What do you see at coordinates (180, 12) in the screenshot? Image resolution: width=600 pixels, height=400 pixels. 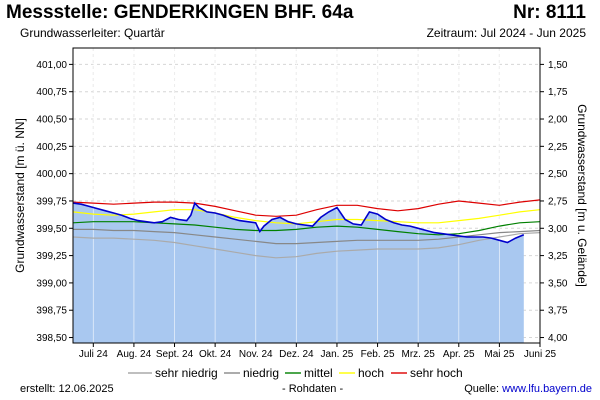 I see `page-title: Messstelle: GENDERKINGEN BHF. 64a` at bounding box center [180, 12].